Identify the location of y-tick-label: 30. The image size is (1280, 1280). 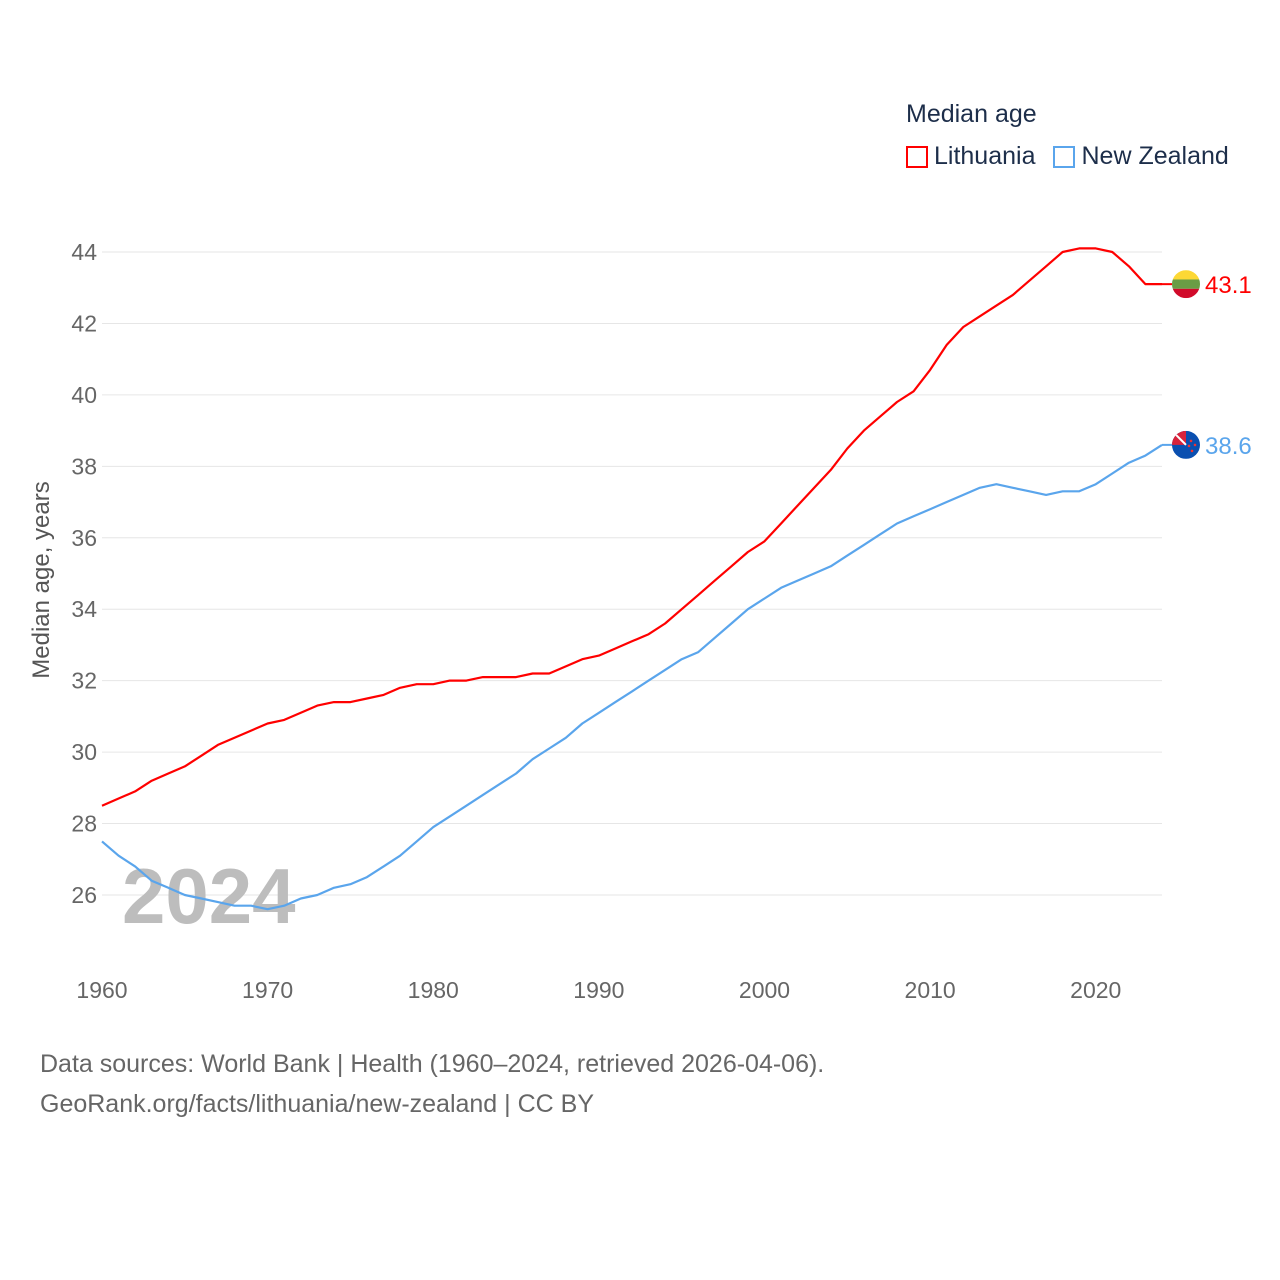
(84, 752).